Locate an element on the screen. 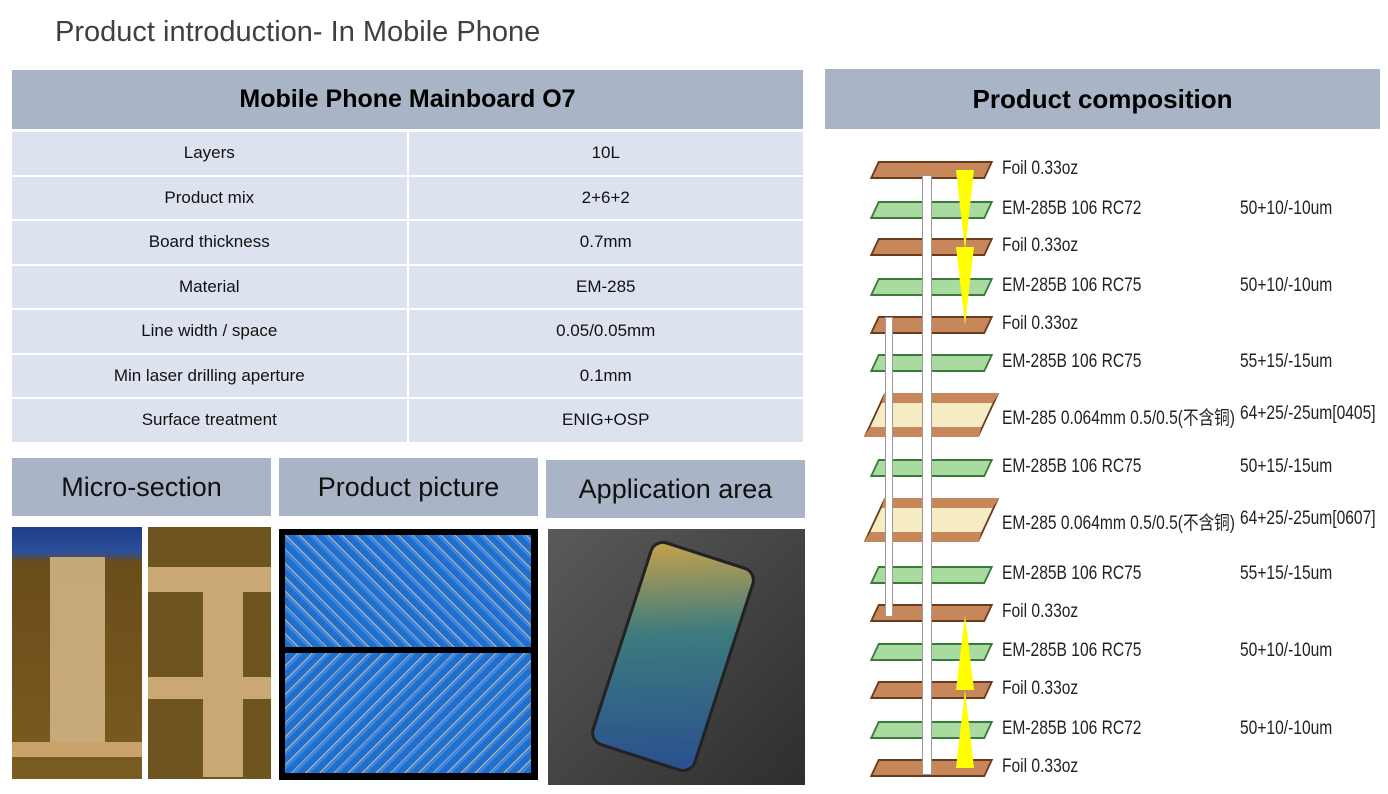  spec-row: Board thickness 0.7mm is located at coordinates (407, 243).